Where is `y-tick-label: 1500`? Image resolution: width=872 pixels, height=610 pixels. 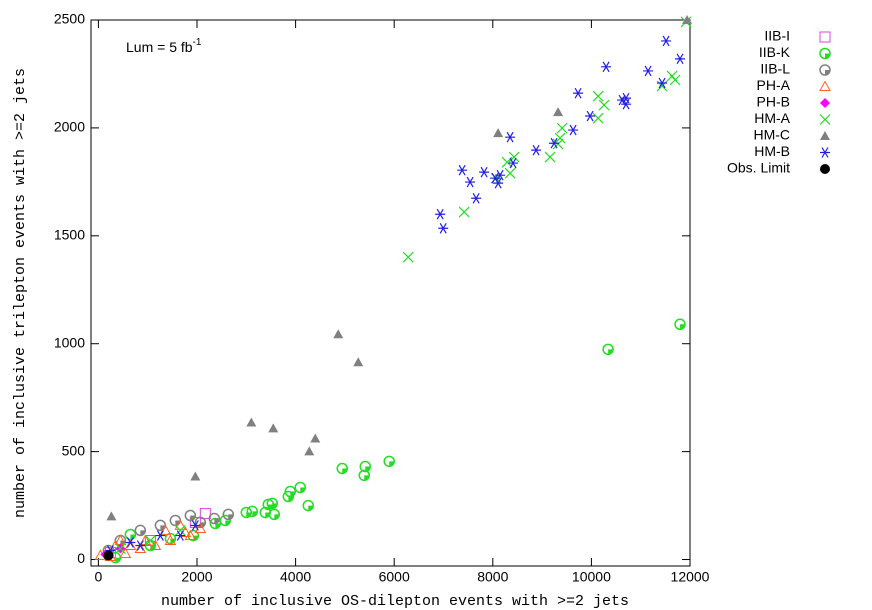
y-tick-label: 1500 is located at coordinates (69, 235).